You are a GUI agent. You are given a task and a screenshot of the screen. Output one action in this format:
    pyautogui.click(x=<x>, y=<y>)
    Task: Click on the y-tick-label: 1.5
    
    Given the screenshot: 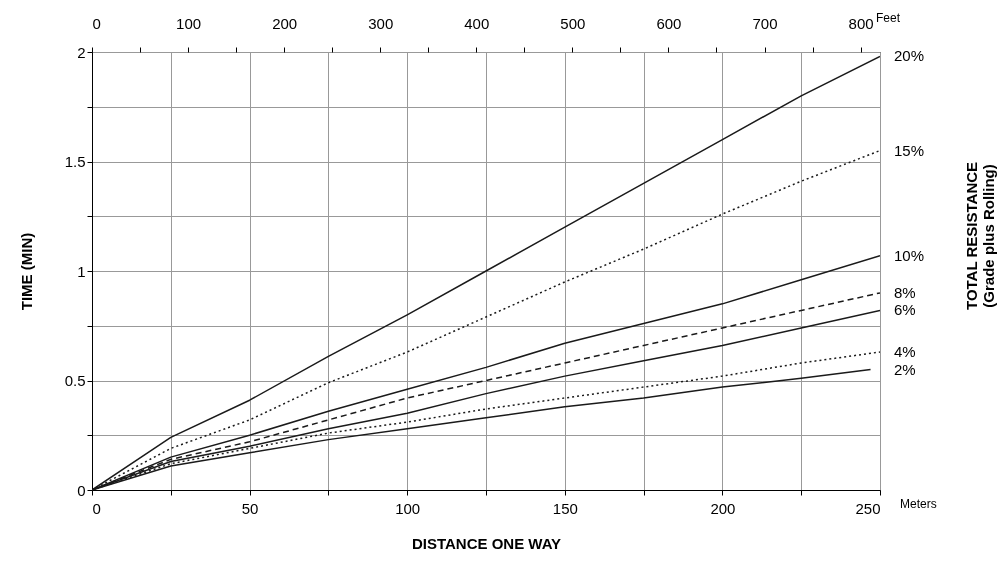 What is the action you would take?
    pyautogui.click(x=75, y=161)
    